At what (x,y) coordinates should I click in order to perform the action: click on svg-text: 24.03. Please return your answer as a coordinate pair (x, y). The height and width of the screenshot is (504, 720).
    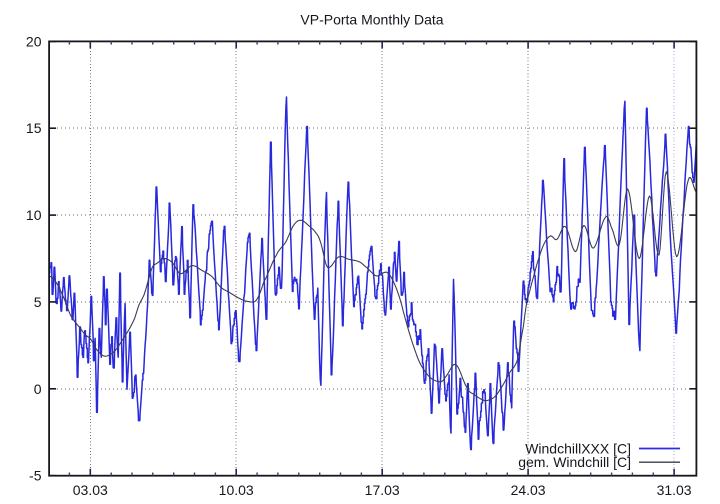
    Looking at the image, I should click on (528, 490).